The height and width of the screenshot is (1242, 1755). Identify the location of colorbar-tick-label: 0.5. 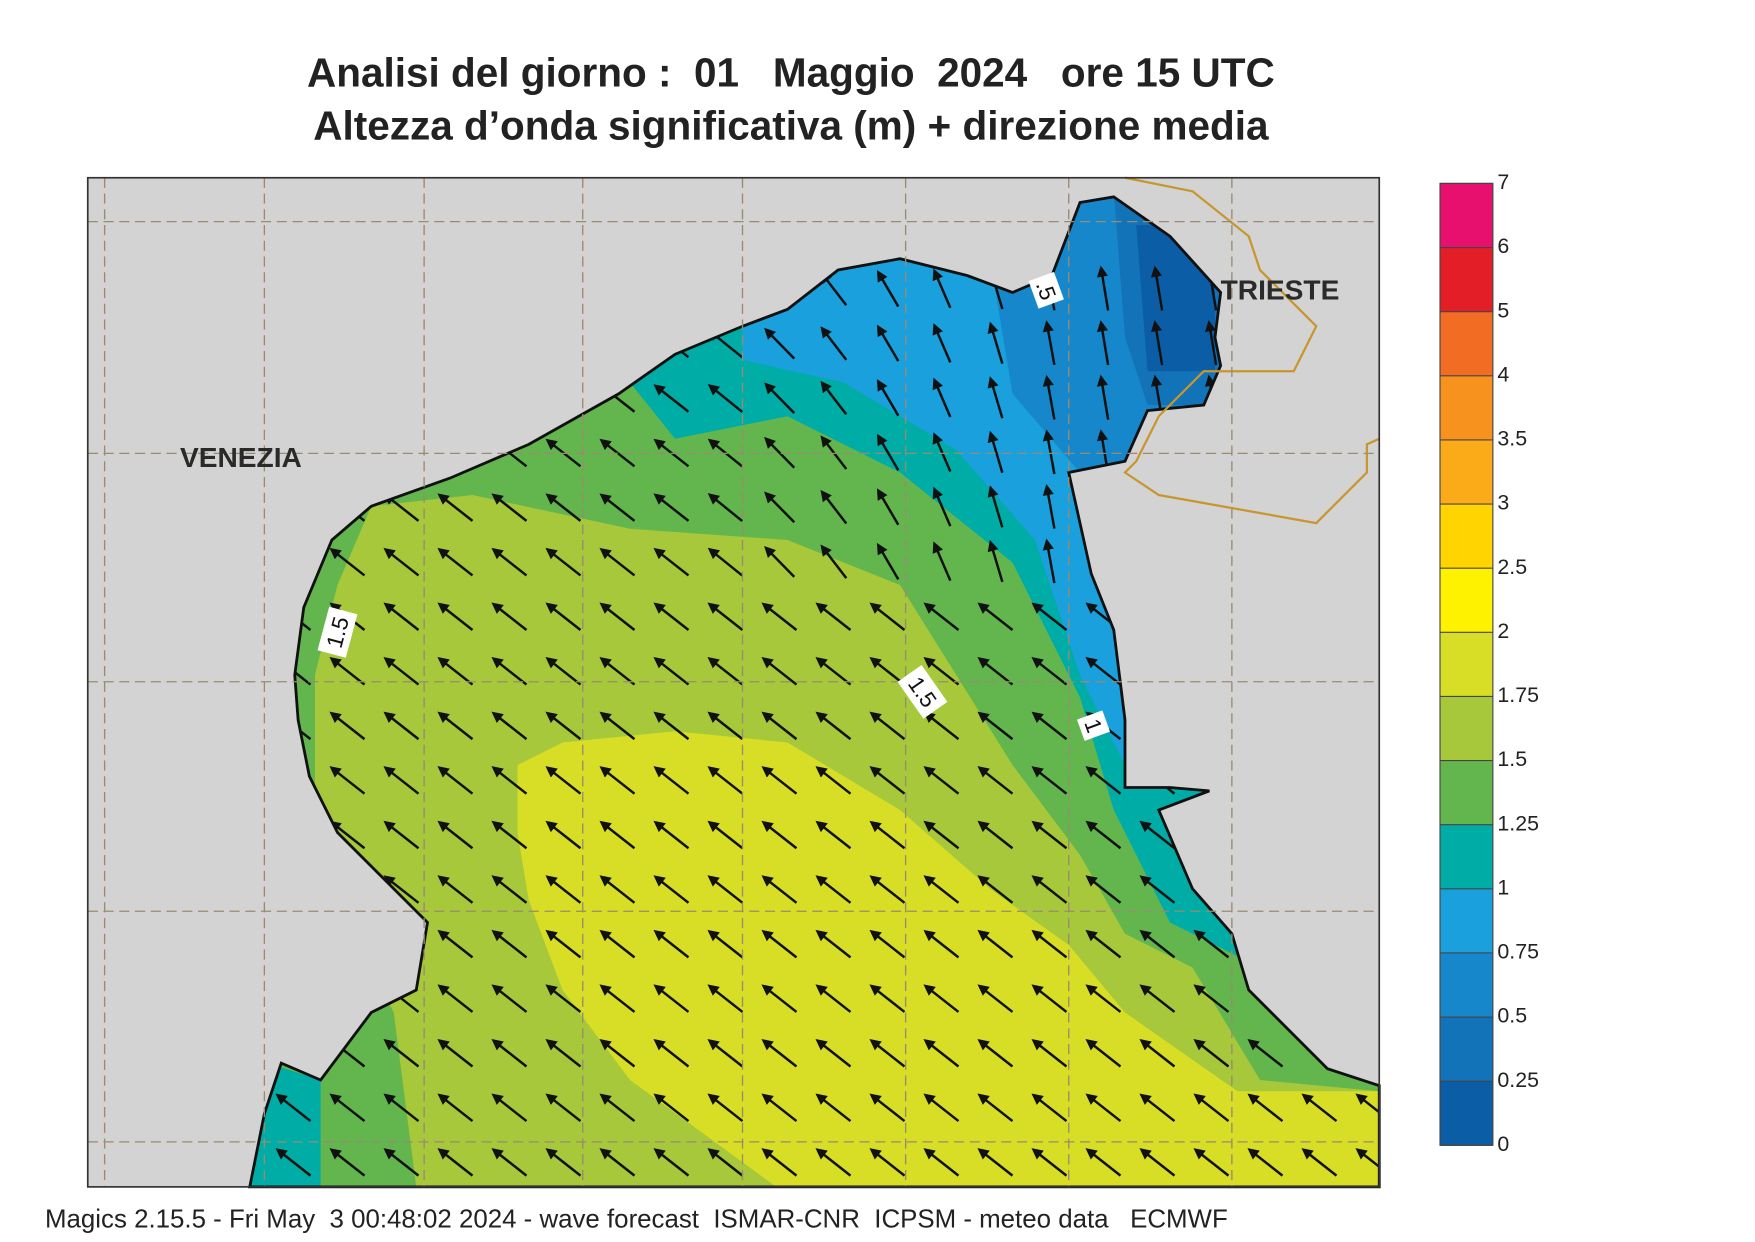
(1512, 1016).